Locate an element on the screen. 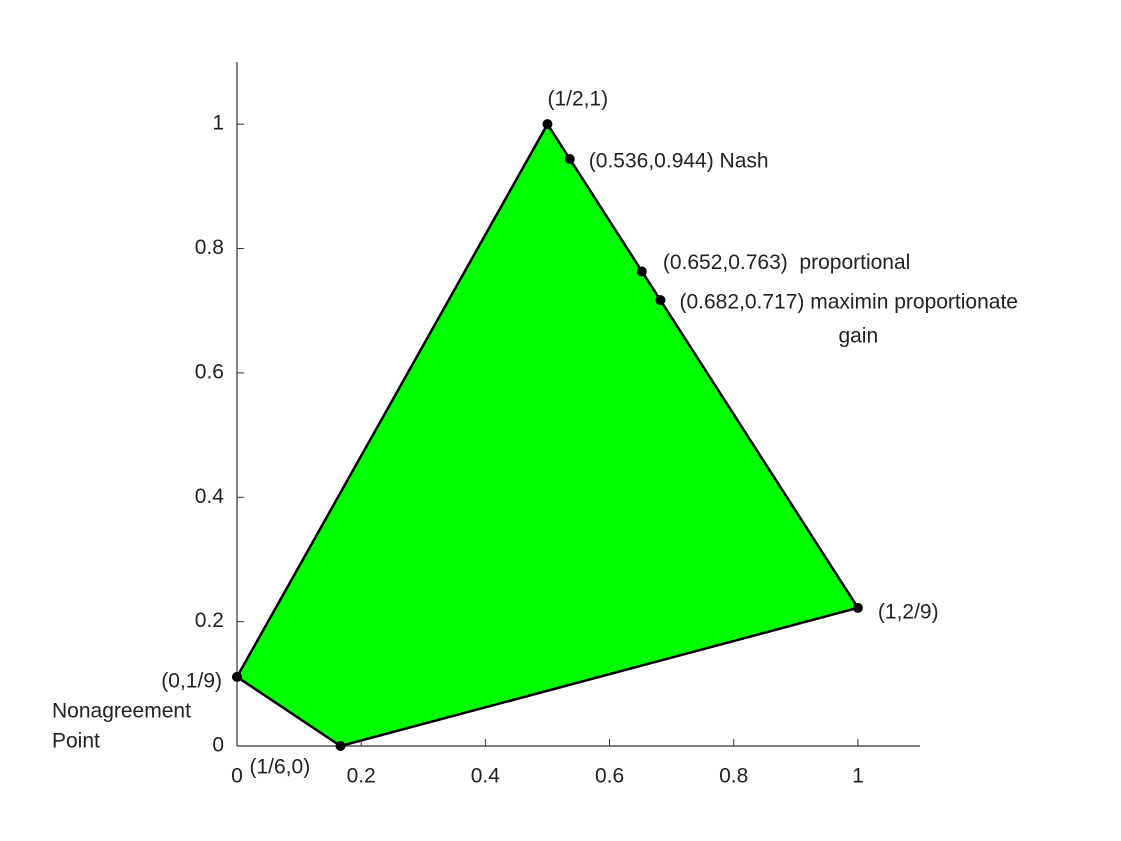 Image resolution: width=1121 pixels, height=841 pixels. y-tick-label: 1 is located at coordinates (218, 123).